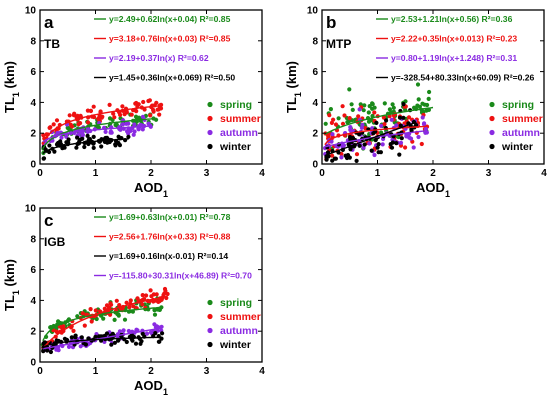 The width and height of the screenshot is (550, 400). What do you see at coordinates (489, 173) in the screenshot?
I see `x-tick-label: 3` at bounding box center [489, 173].